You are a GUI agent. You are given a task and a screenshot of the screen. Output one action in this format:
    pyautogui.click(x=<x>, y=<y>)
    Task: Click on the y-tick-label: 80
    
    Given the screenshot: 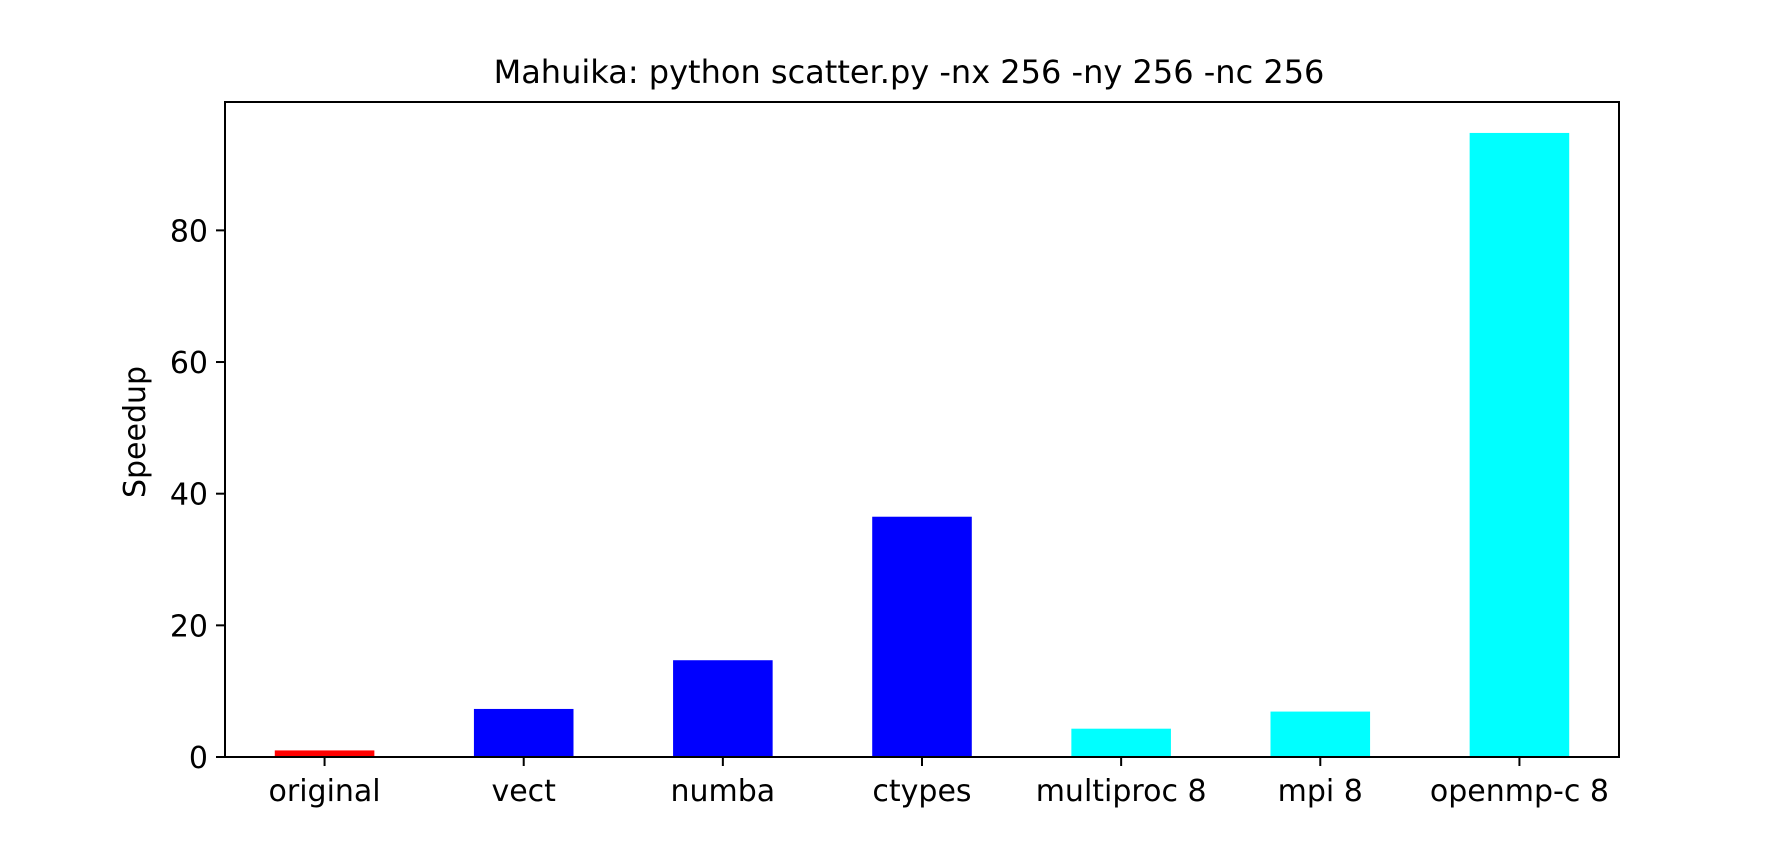 What is the action you would take?
    pyautogui.click(x=189, y=231)
    